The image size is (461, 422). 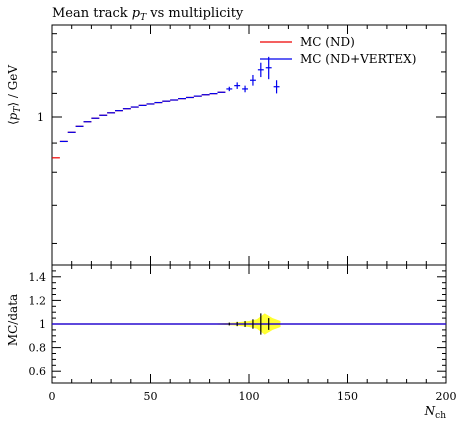 I want to click on legend-label-vertex: MC (ND+VERTEX), so click(x=358, y=59).